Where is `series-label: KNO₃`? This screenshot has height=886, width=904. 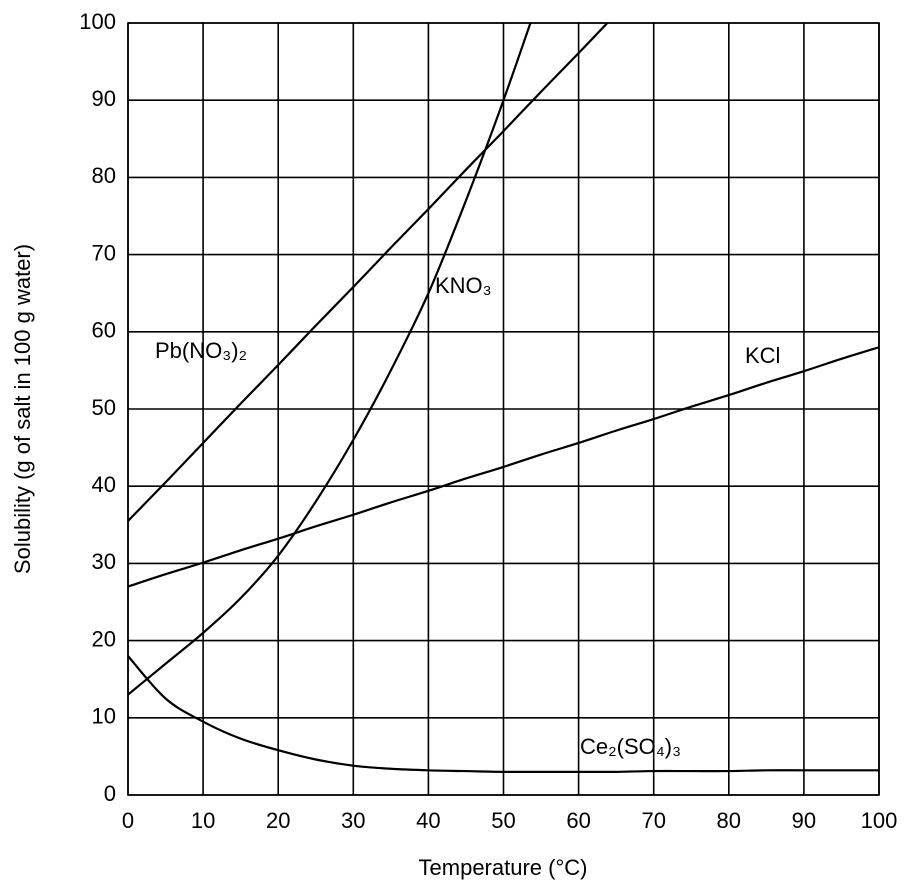
series-label: KNO₃ is located at coordinates (463, 285).